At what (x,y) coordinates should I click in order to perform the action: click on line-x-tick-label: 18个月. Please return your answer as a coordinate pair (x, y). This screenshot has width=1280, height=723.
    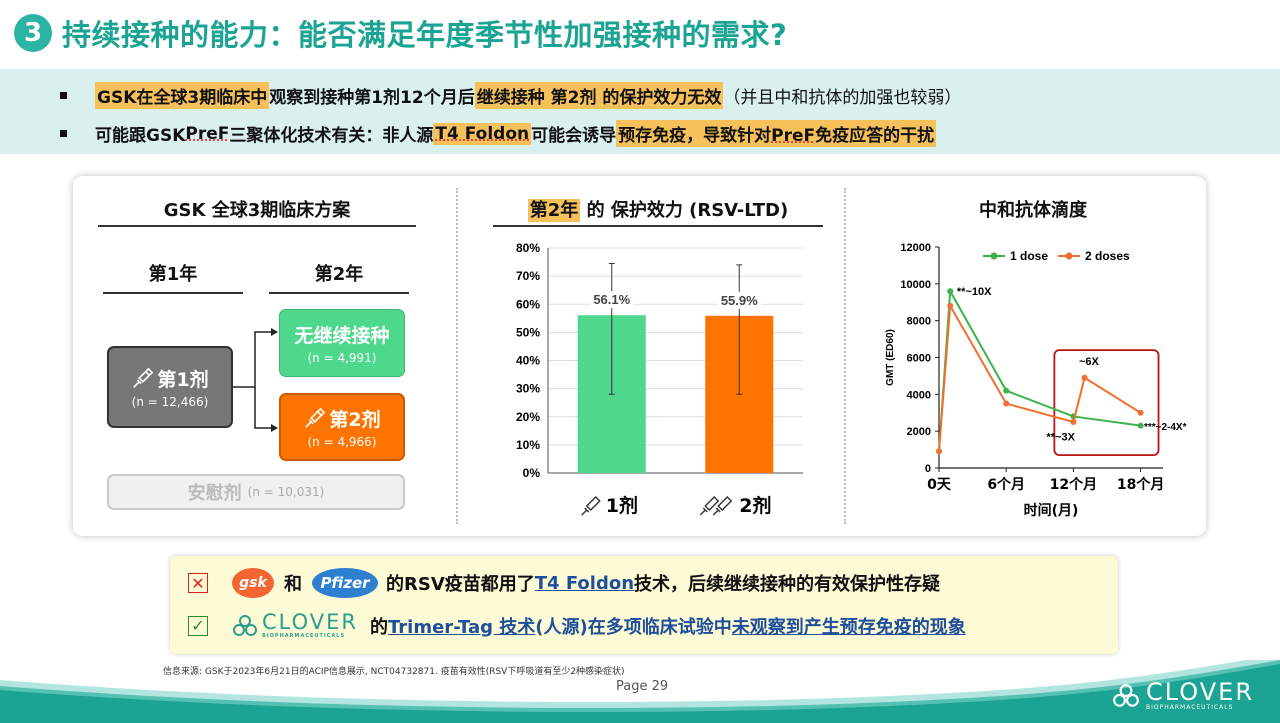
    Looking at the image, I should click on (1140, 484).